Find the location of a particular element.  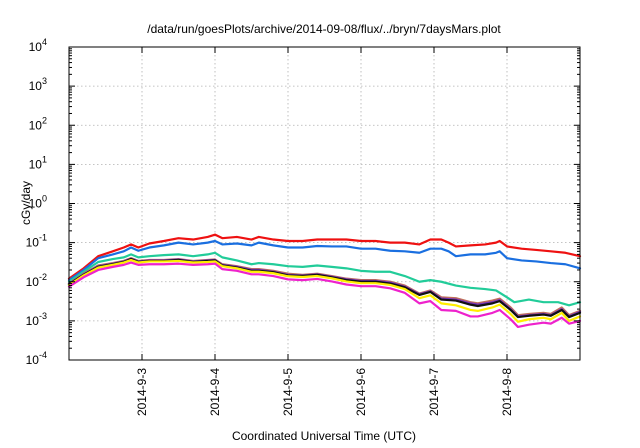

y-tick-label: 10⁰ is located at coordinates (38, 202).